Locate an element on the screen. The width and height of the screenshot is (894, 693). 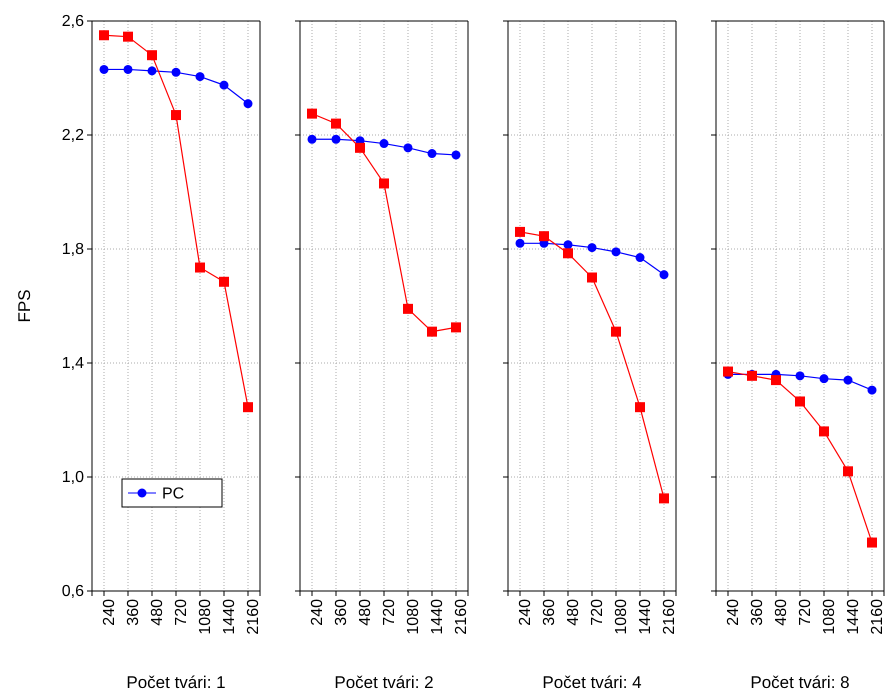
x-axis-title: Počet tvári: 8 is located at coordinates (800, 682).